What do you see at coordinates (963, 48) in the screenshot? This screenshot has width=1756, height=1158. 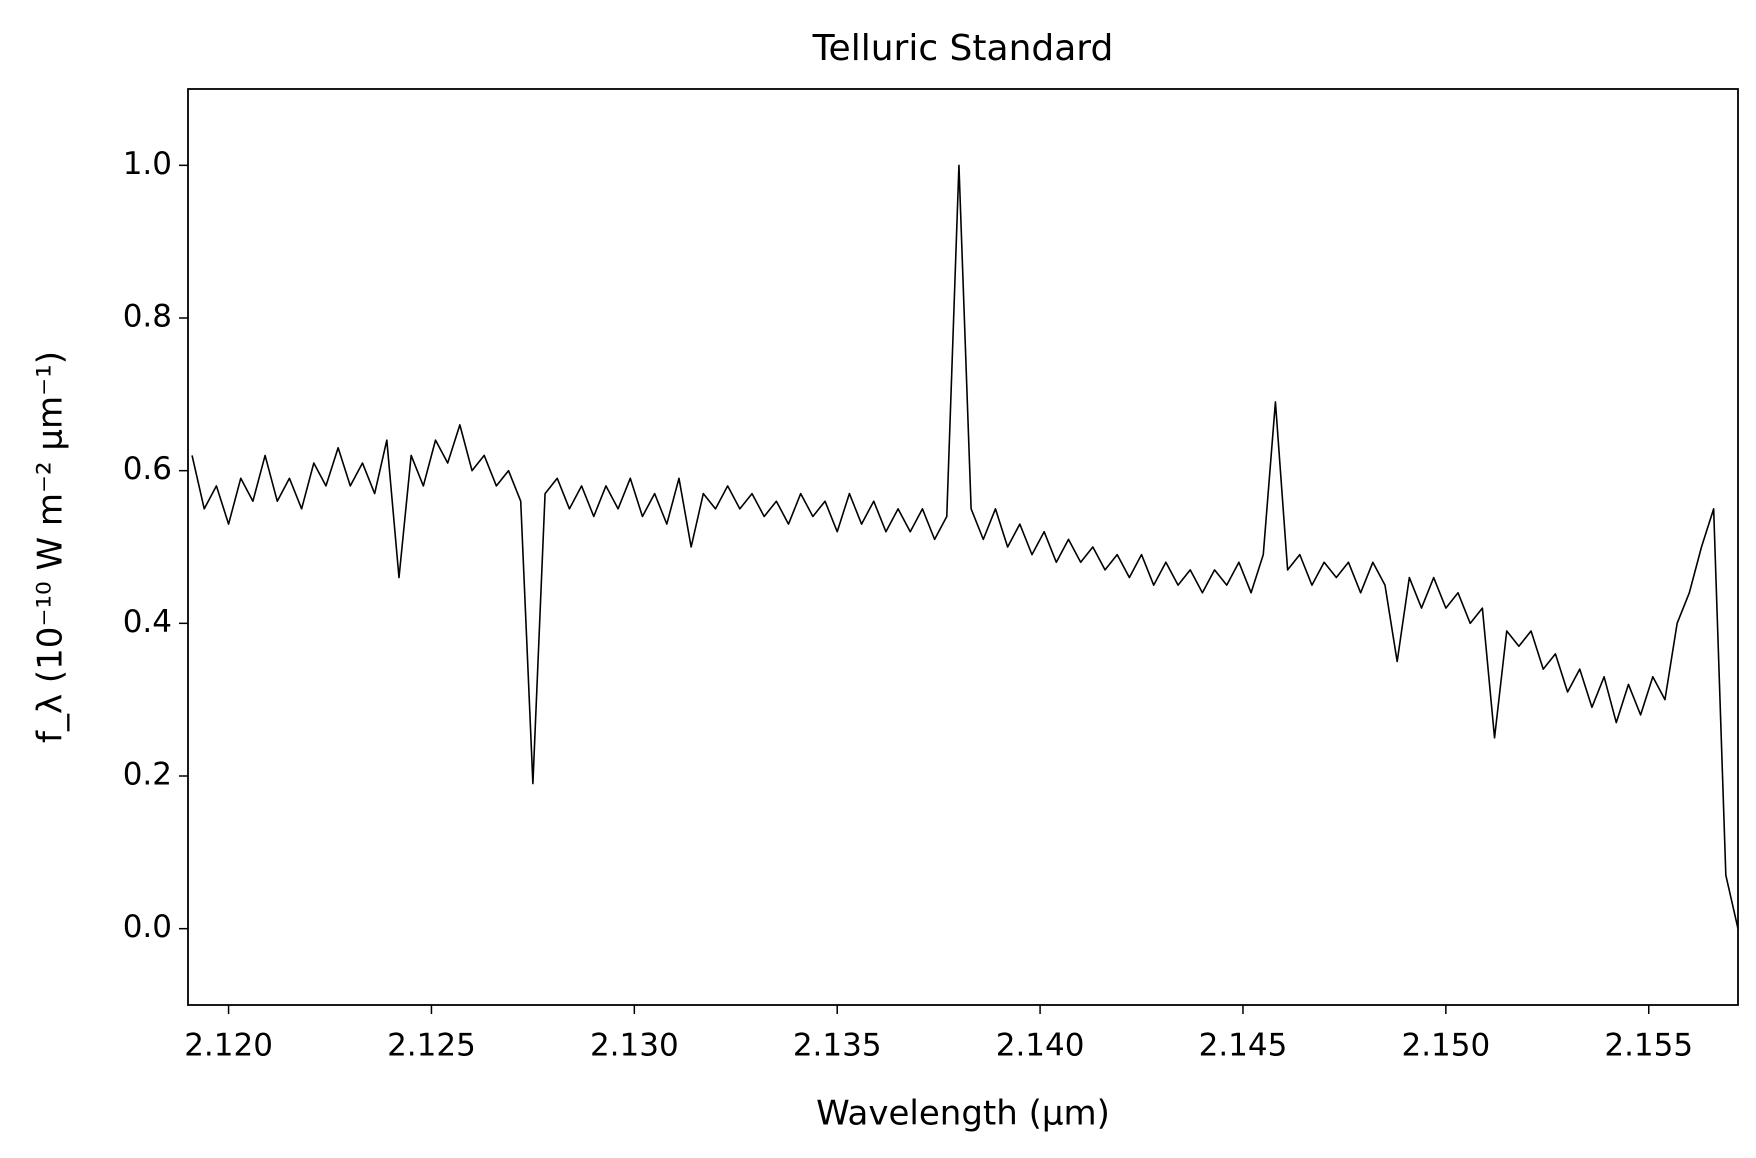 I see `chart-title: Telluric Standard` at bounding box center [963, 48].